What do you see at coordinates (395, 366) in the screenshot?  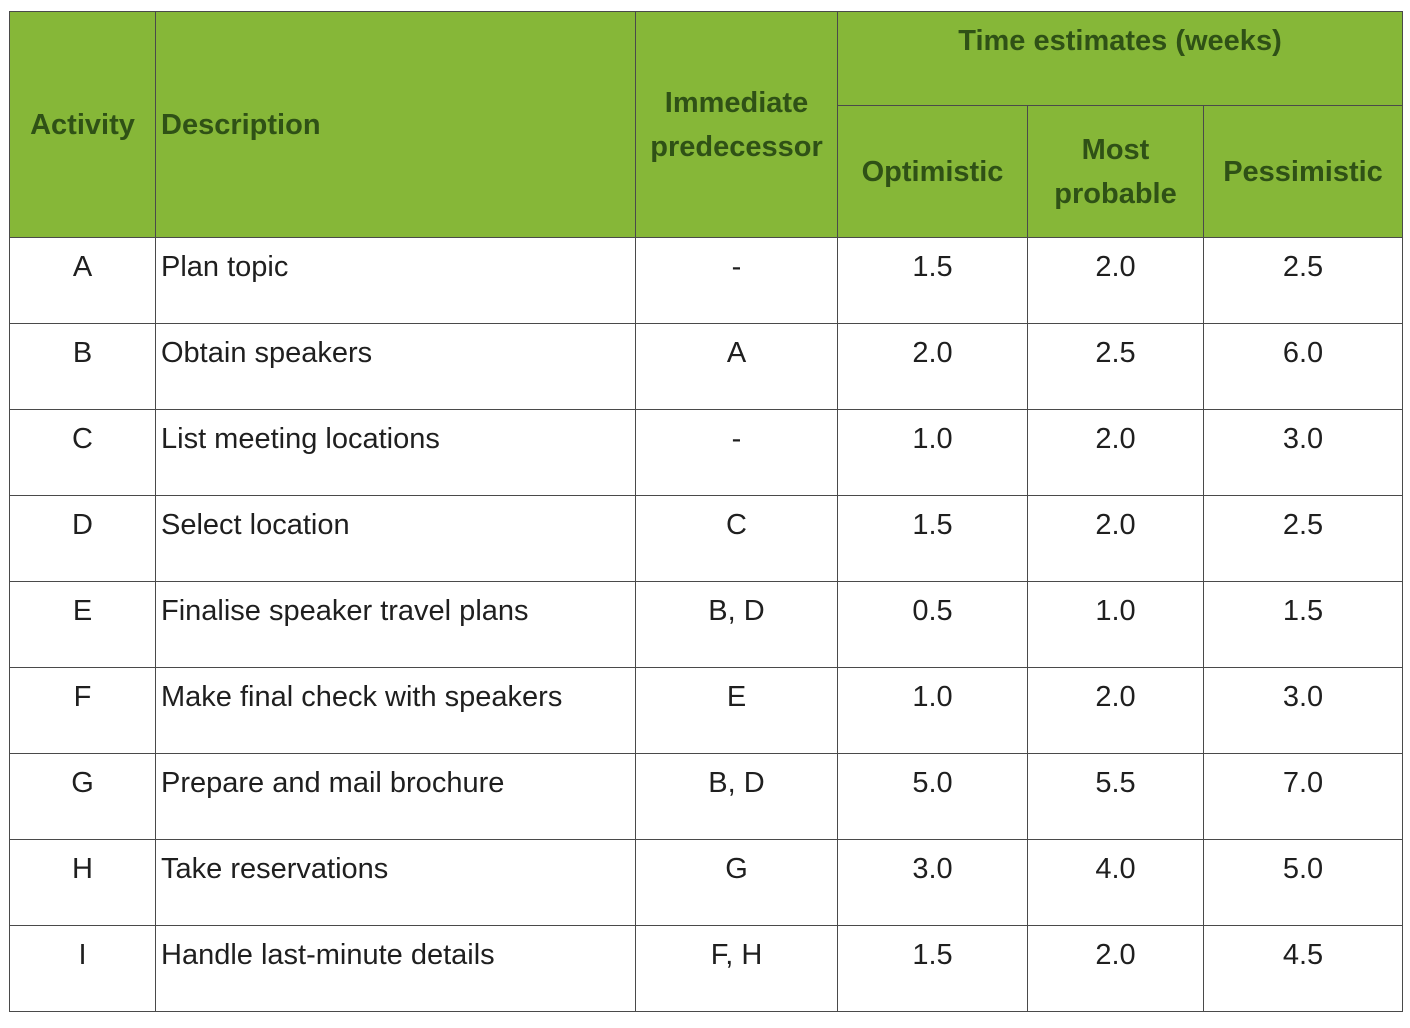 I see `description-cell: Obtain speakers` at bounding box center [395, 366].